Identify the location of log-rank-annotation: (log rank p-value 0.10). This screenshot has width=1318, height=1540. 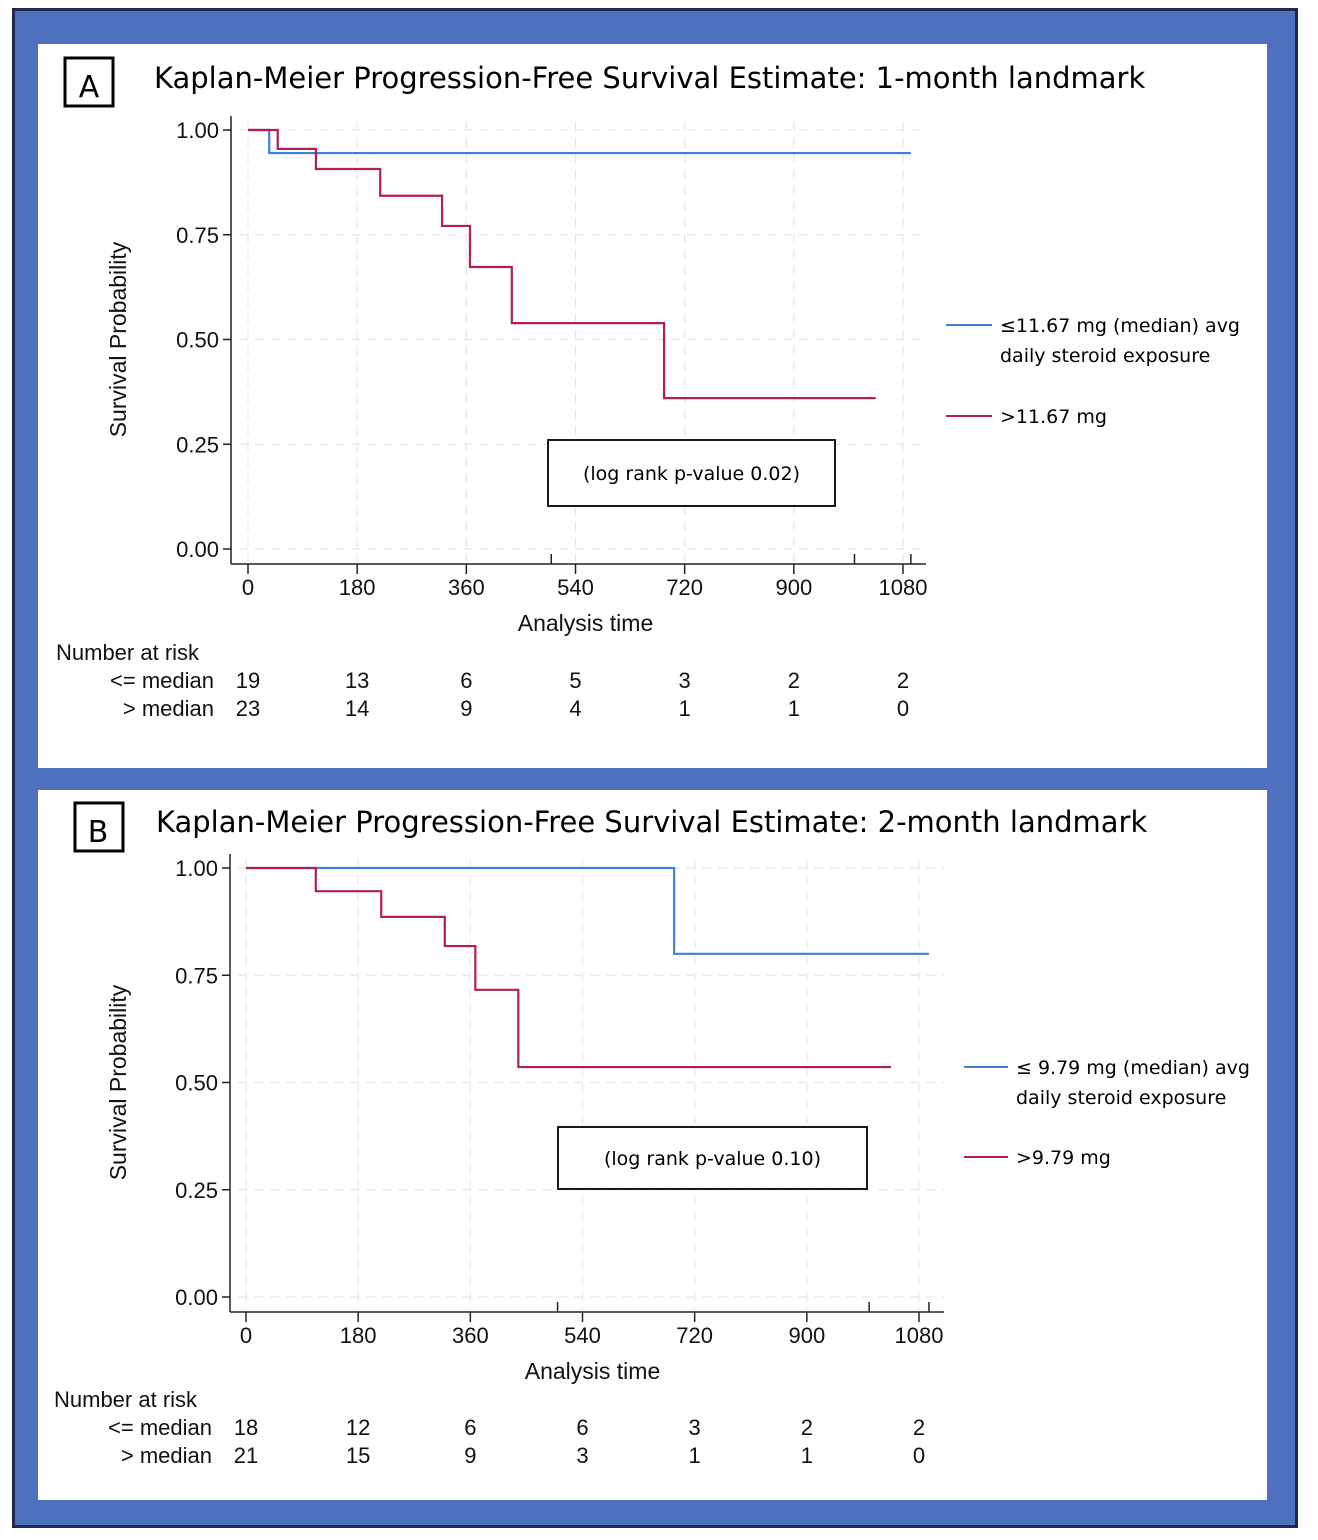
(712, 1159).